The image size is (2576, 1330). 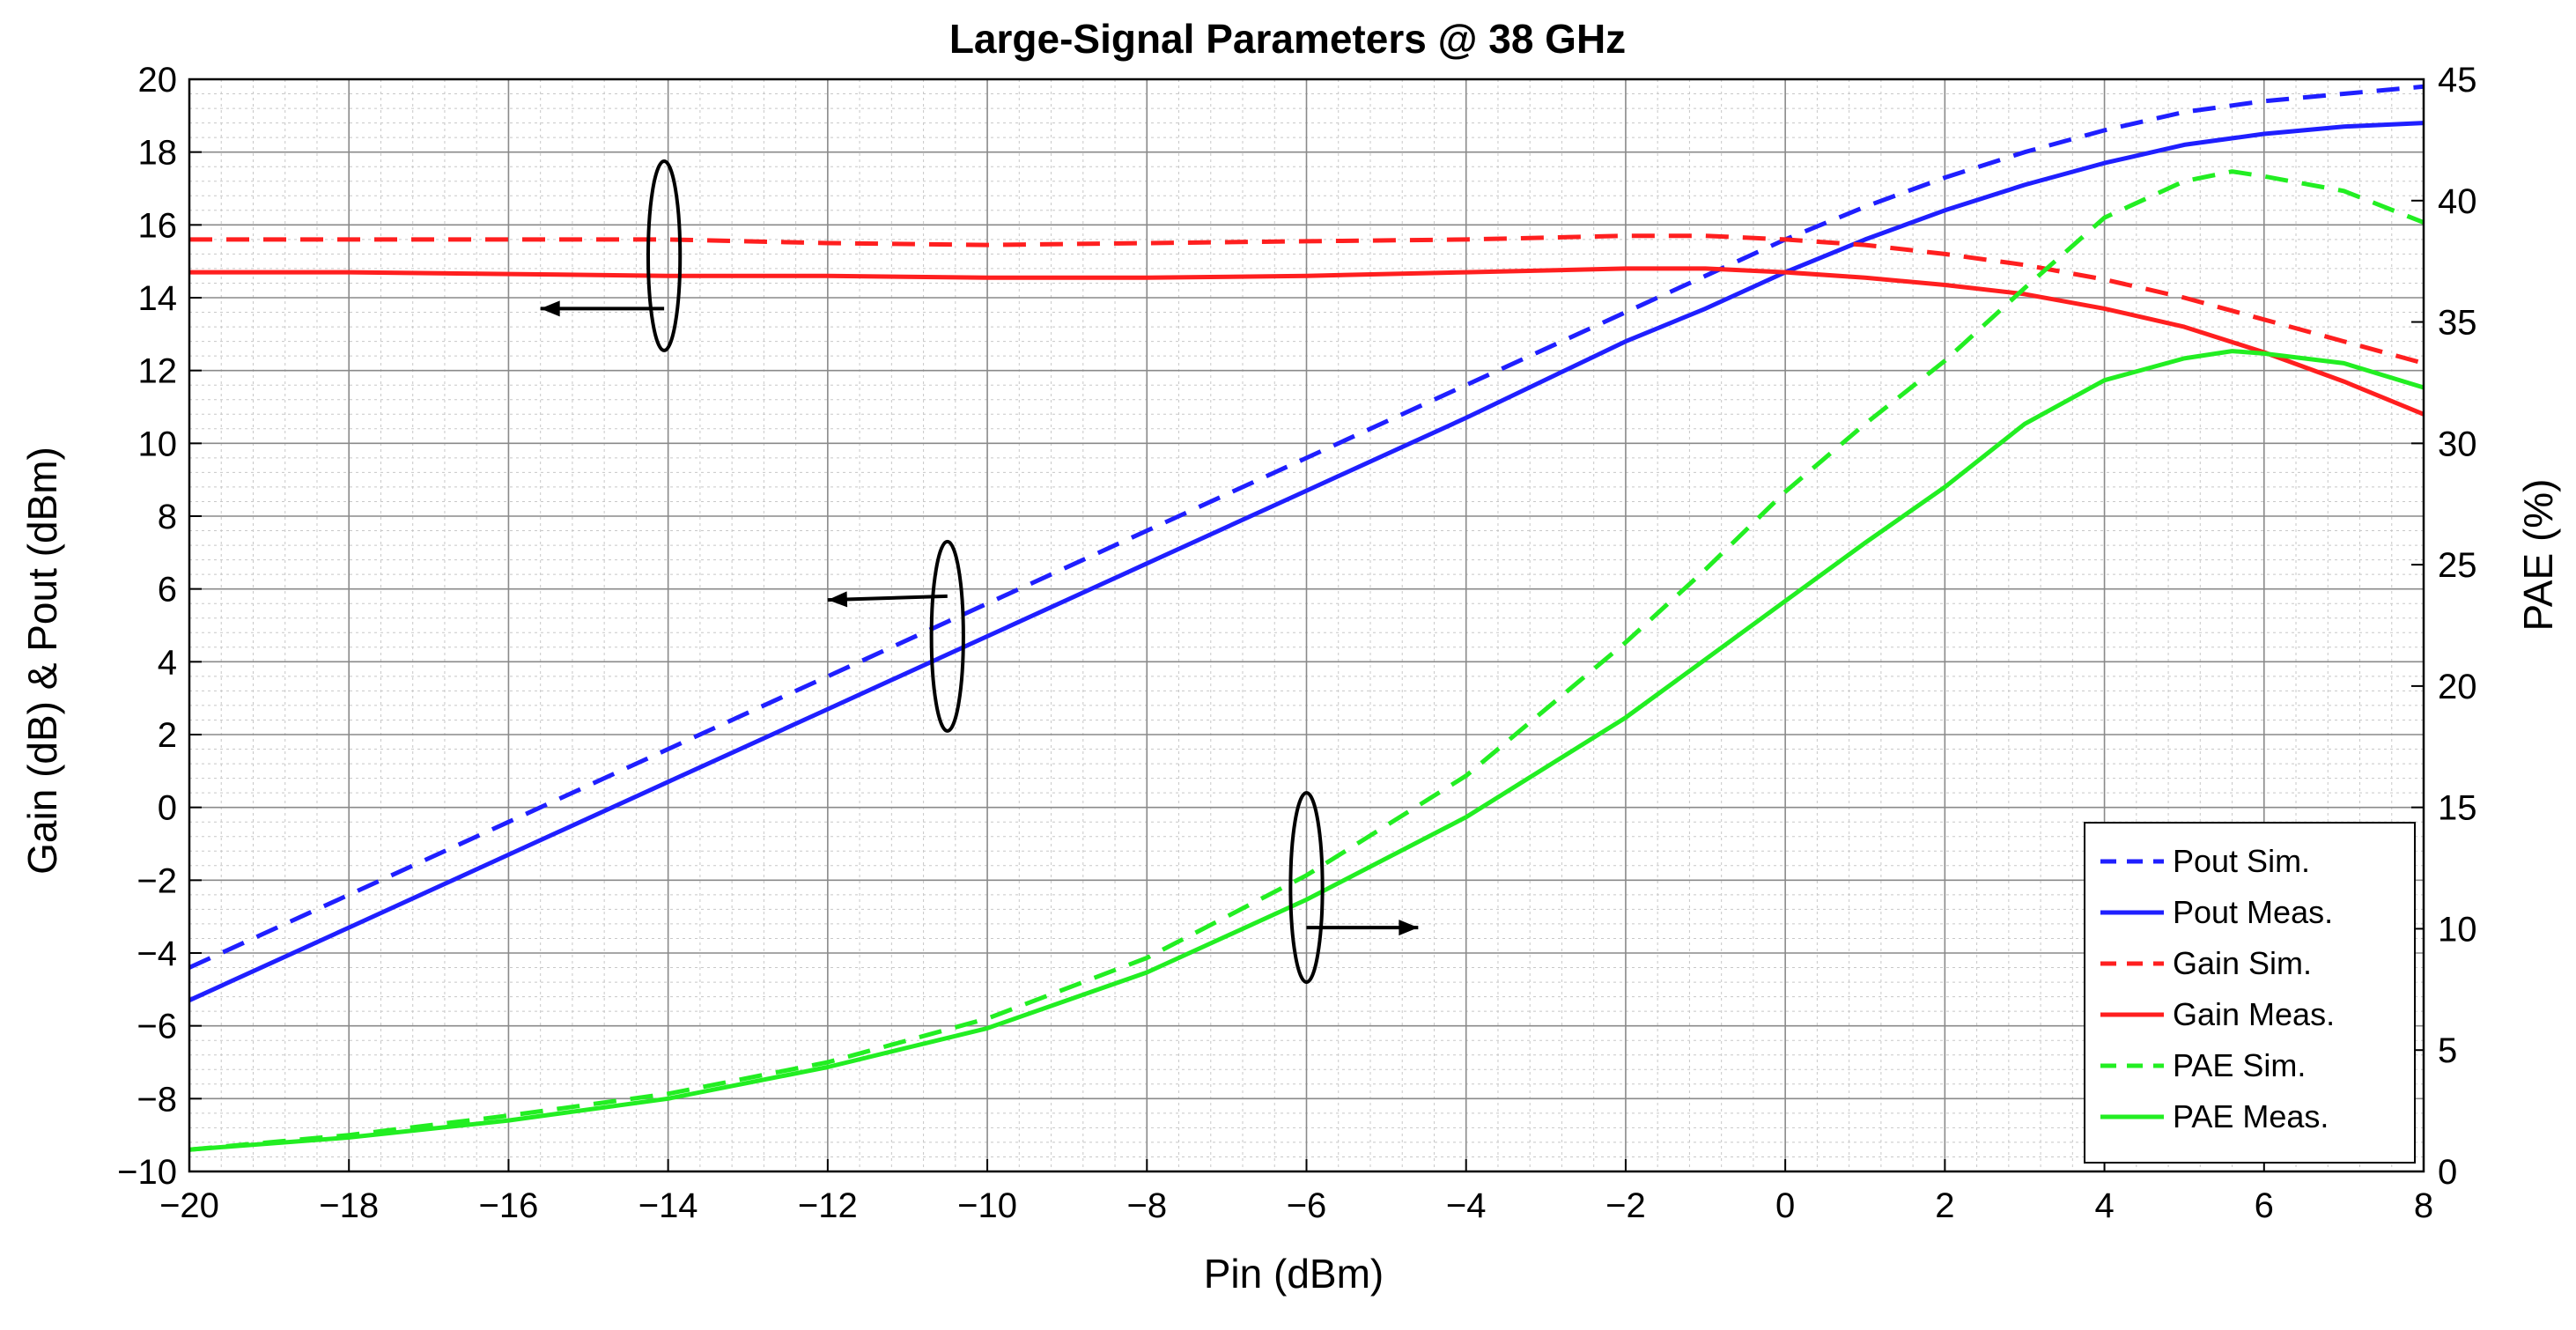 I want to click on chart-title: Large-Signal Parameters @ 38 GHz, so click(x=1287, y=39).